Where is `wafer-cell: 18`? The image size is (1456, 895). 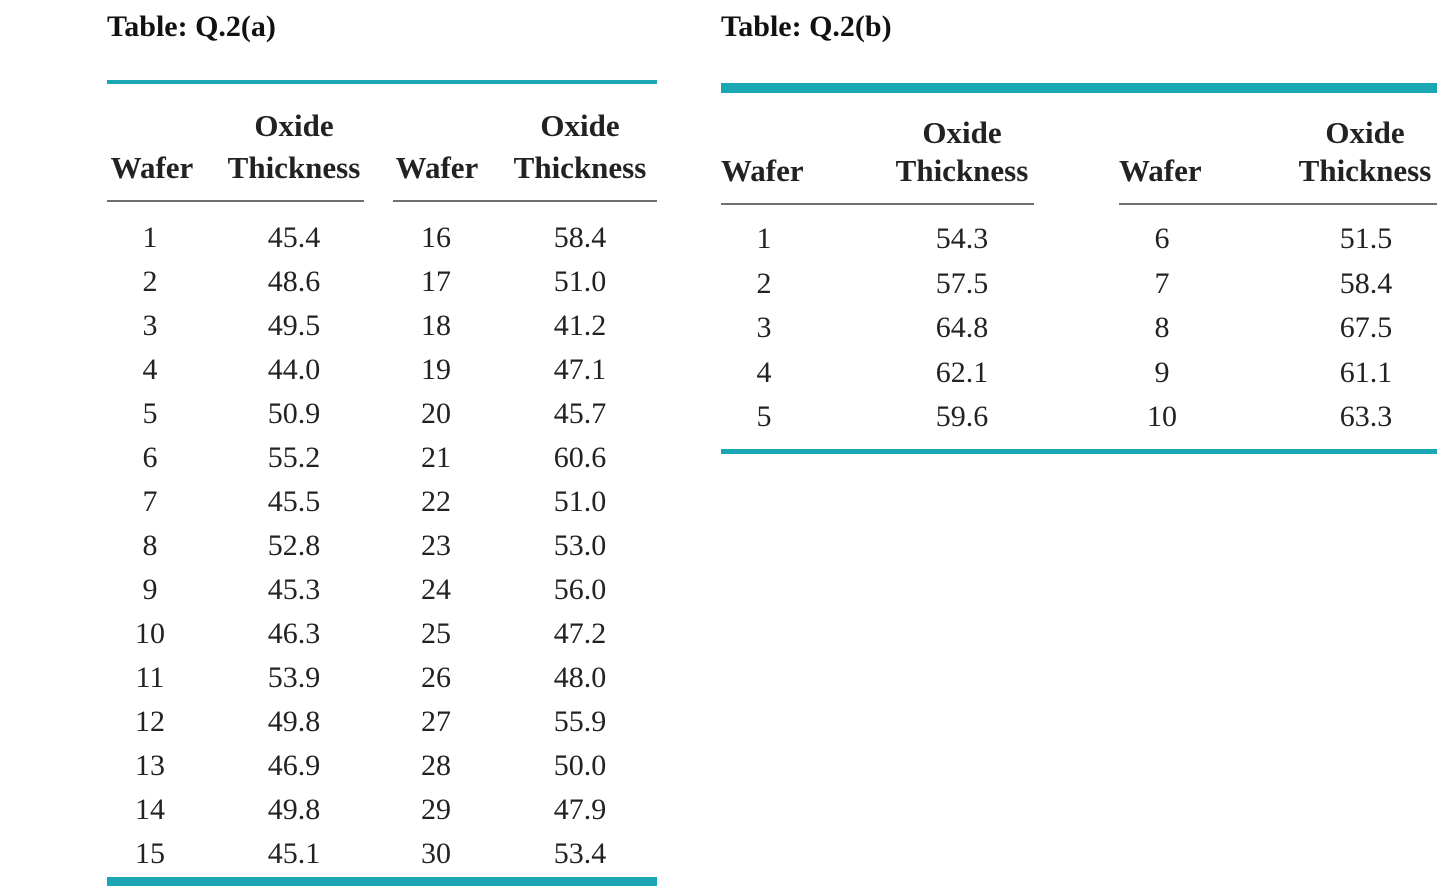
wafer-cell: 18 is located at coordinates (436, 325).